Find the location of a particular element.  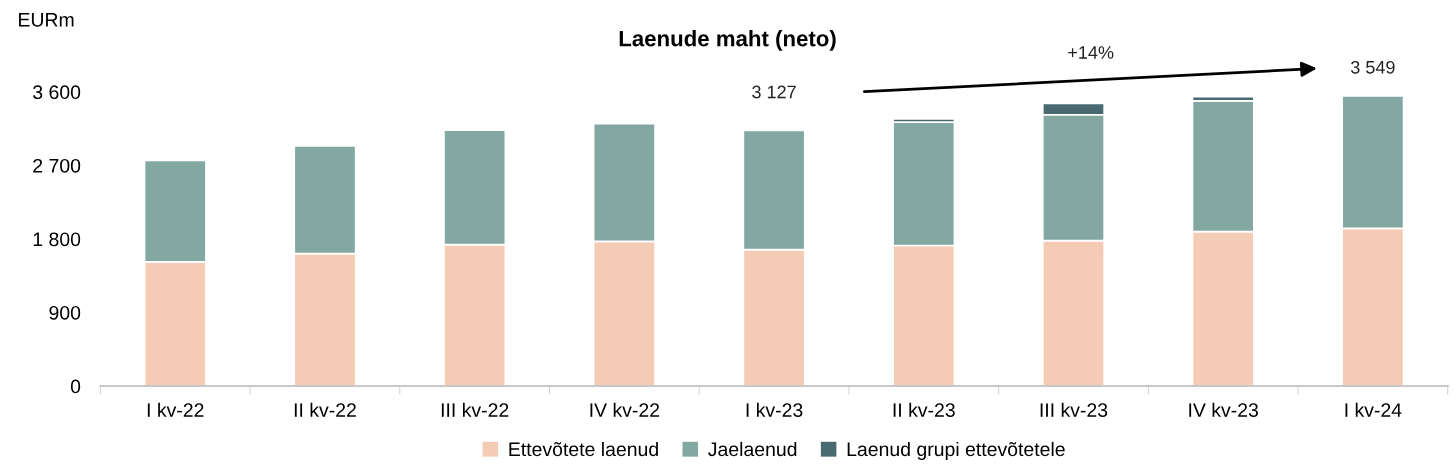

x-tick-label: II kv-22 is located at coordinates (325, 409).